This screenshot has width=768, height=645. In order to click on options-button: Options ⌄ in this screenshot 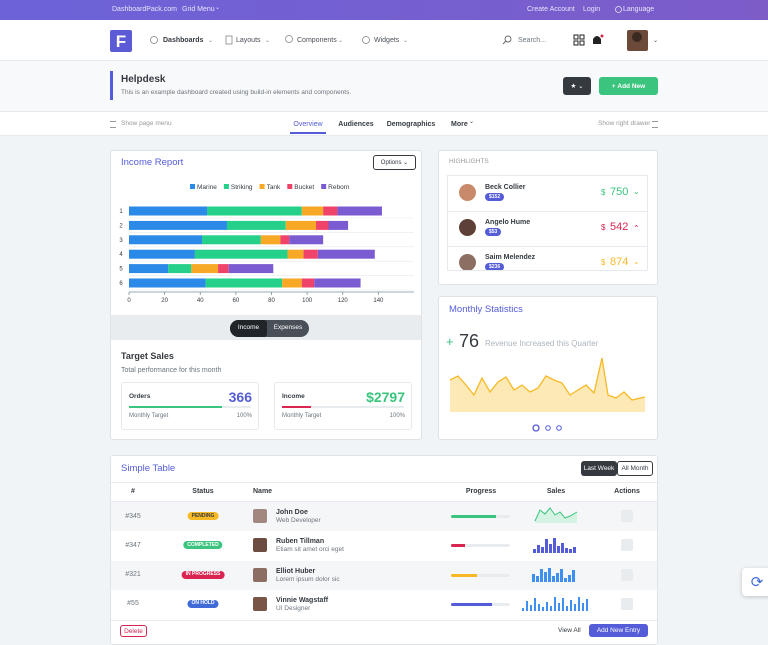, I will do `click(394, 162)`.